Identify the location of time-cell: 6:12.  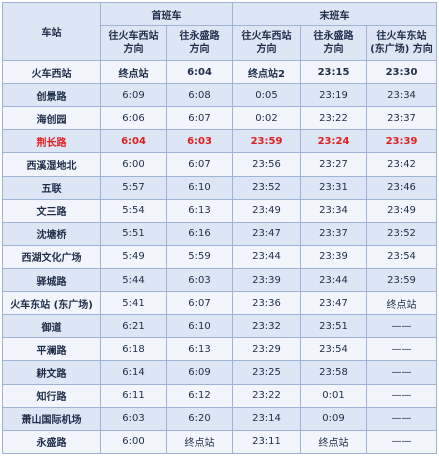
(199, 395).